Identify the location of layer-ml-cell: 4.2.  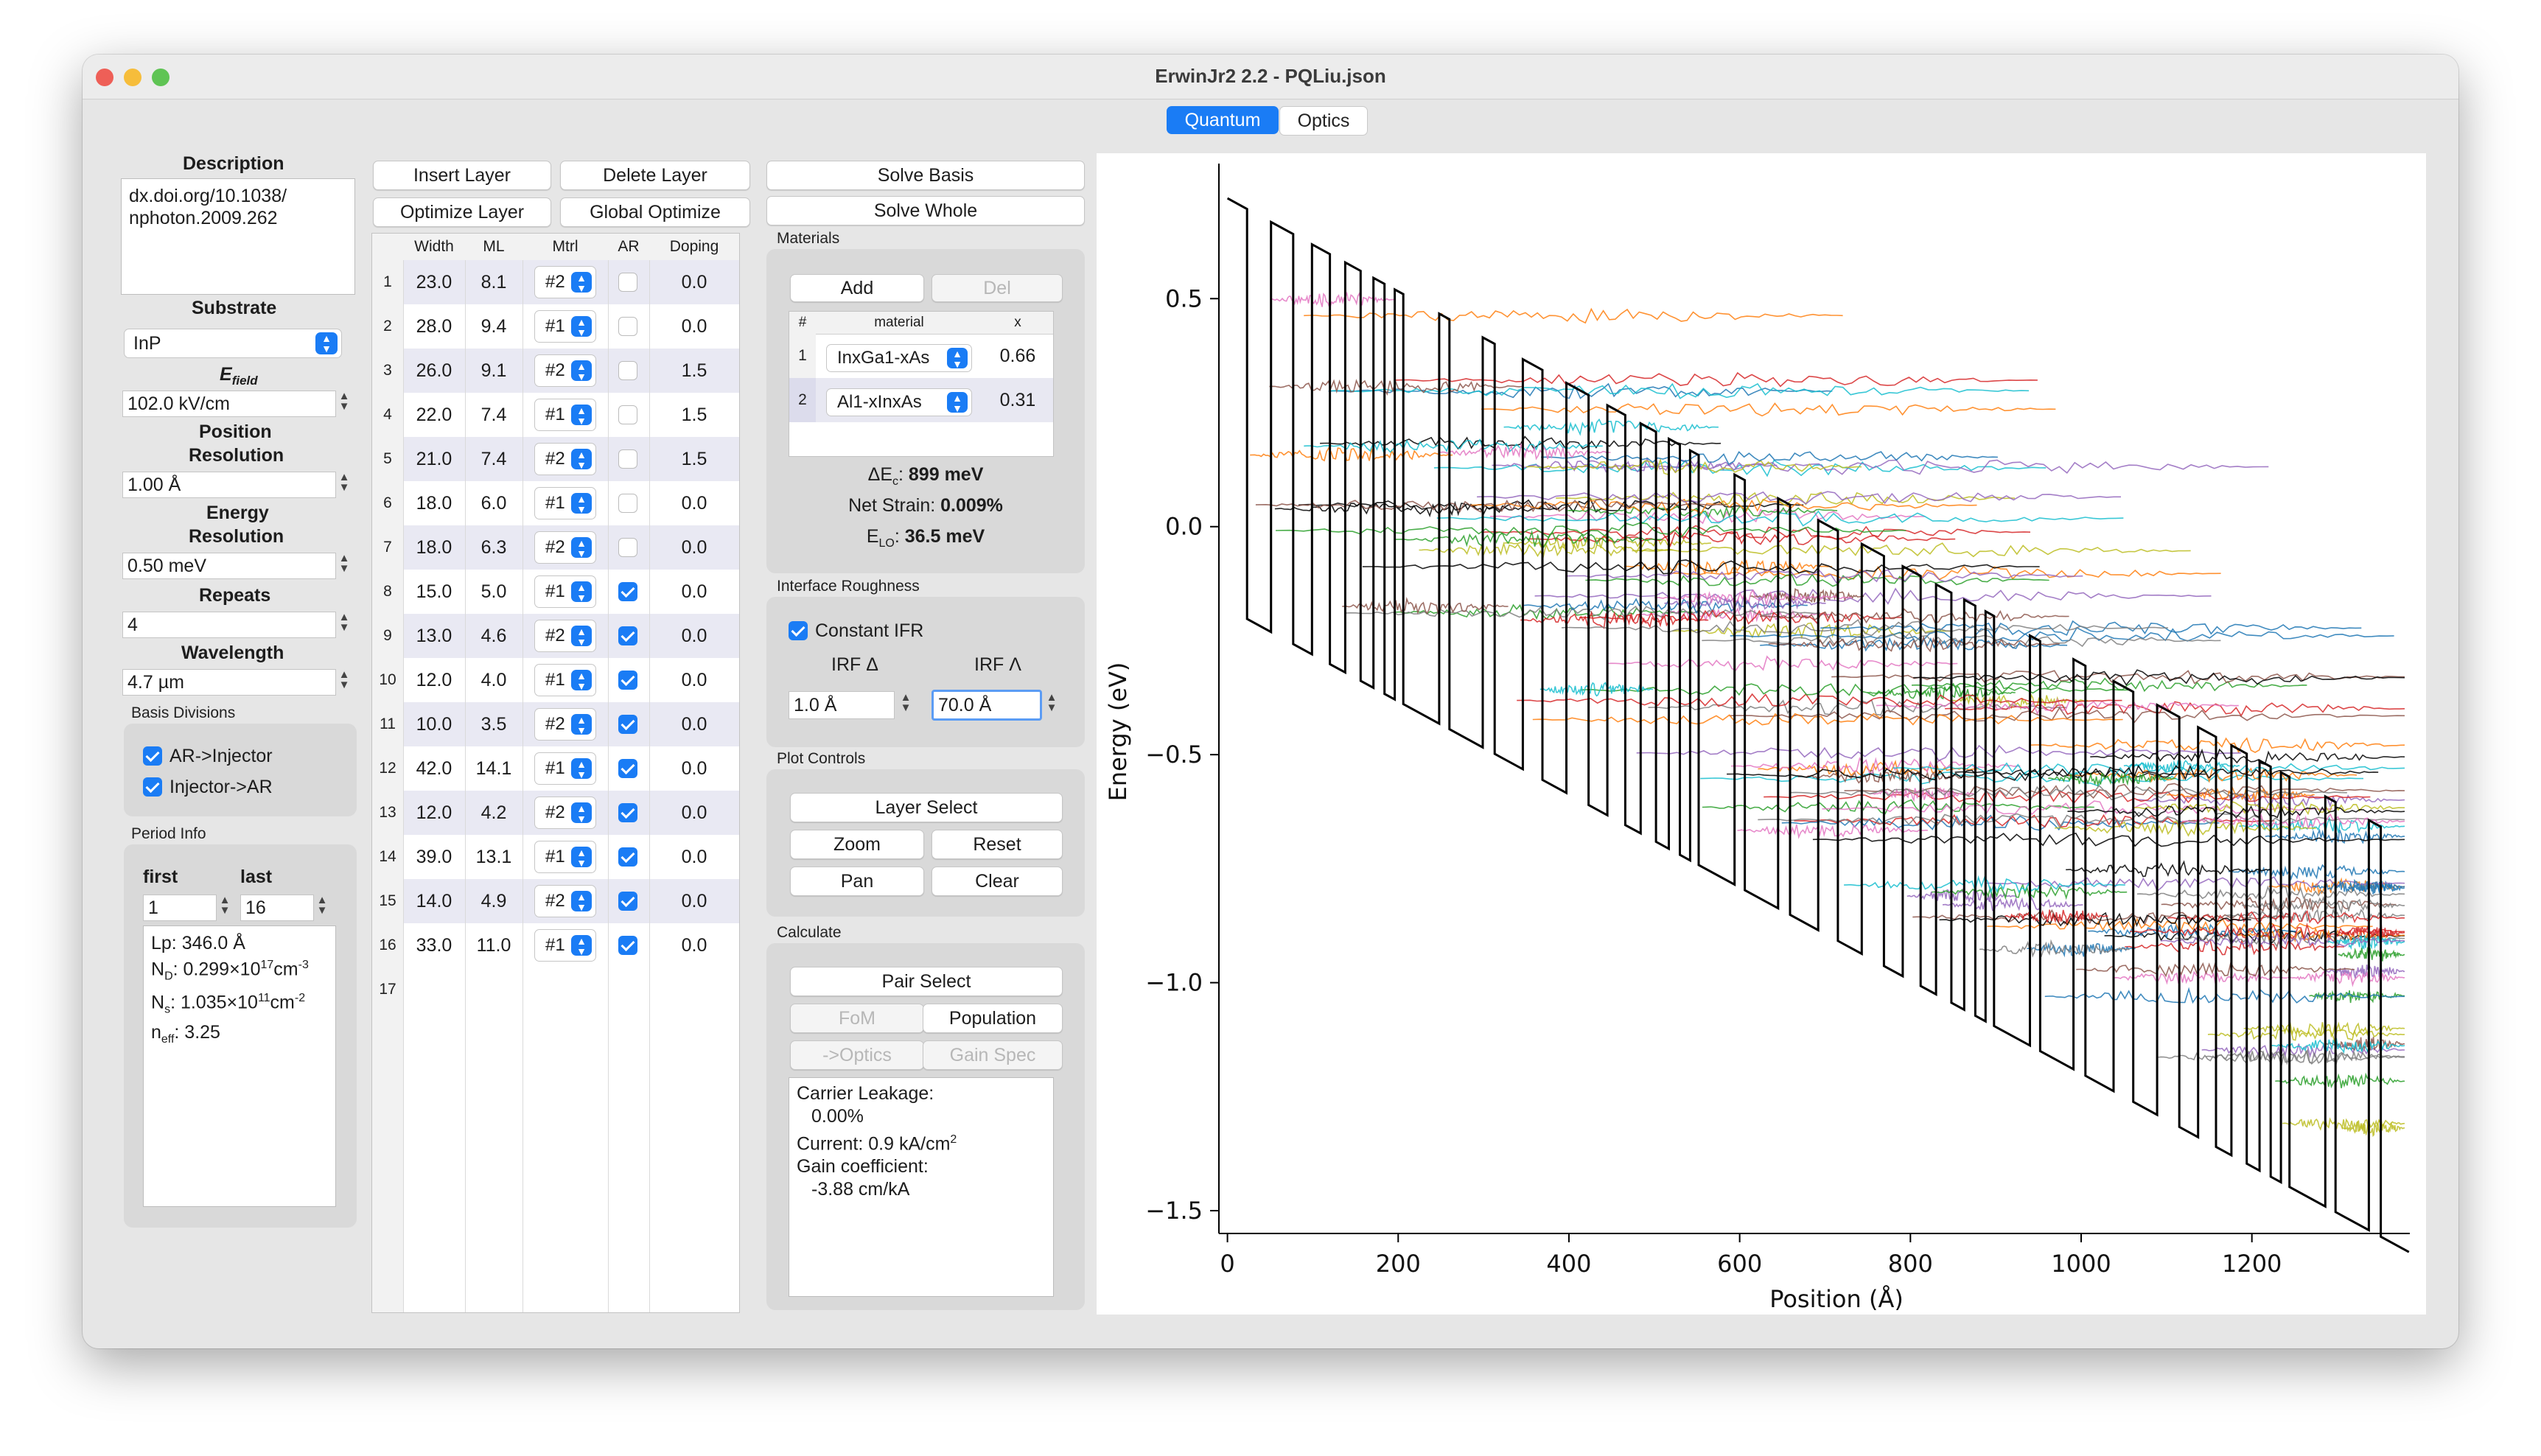
(493, 812).